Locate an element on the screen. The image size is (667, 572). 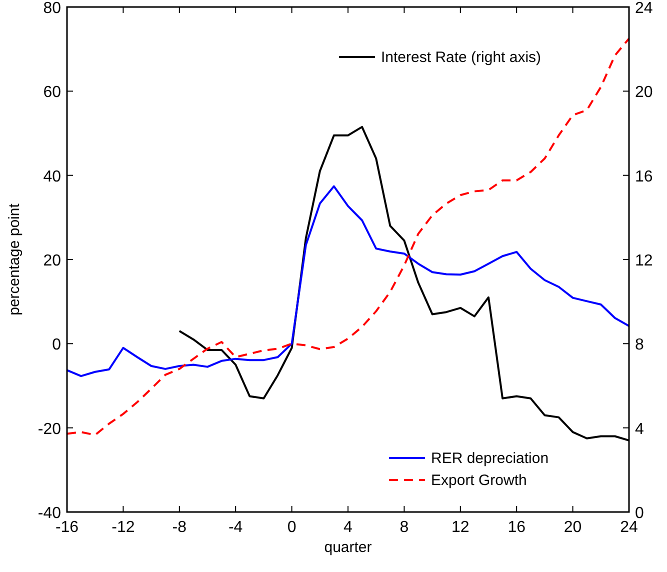
y2-tick-label: 8 is located at coordinates (639, 345).